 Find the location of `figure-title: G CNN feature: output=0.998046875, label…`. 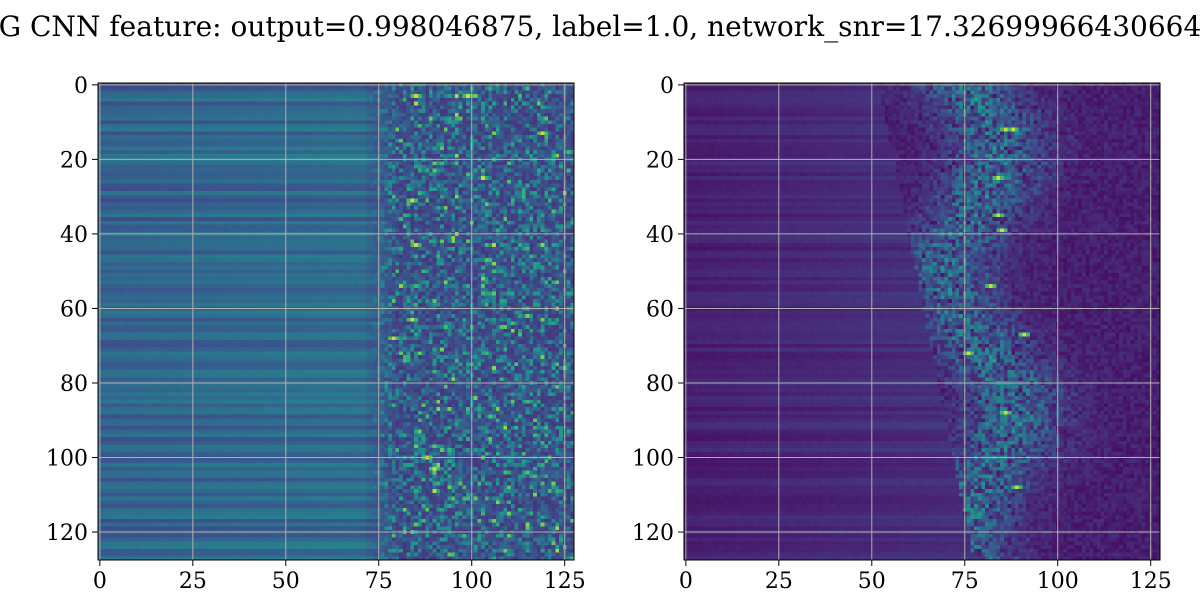

figure-title: G CNN feature: output=0.998046875, label… is located at coordinates (600, 26).